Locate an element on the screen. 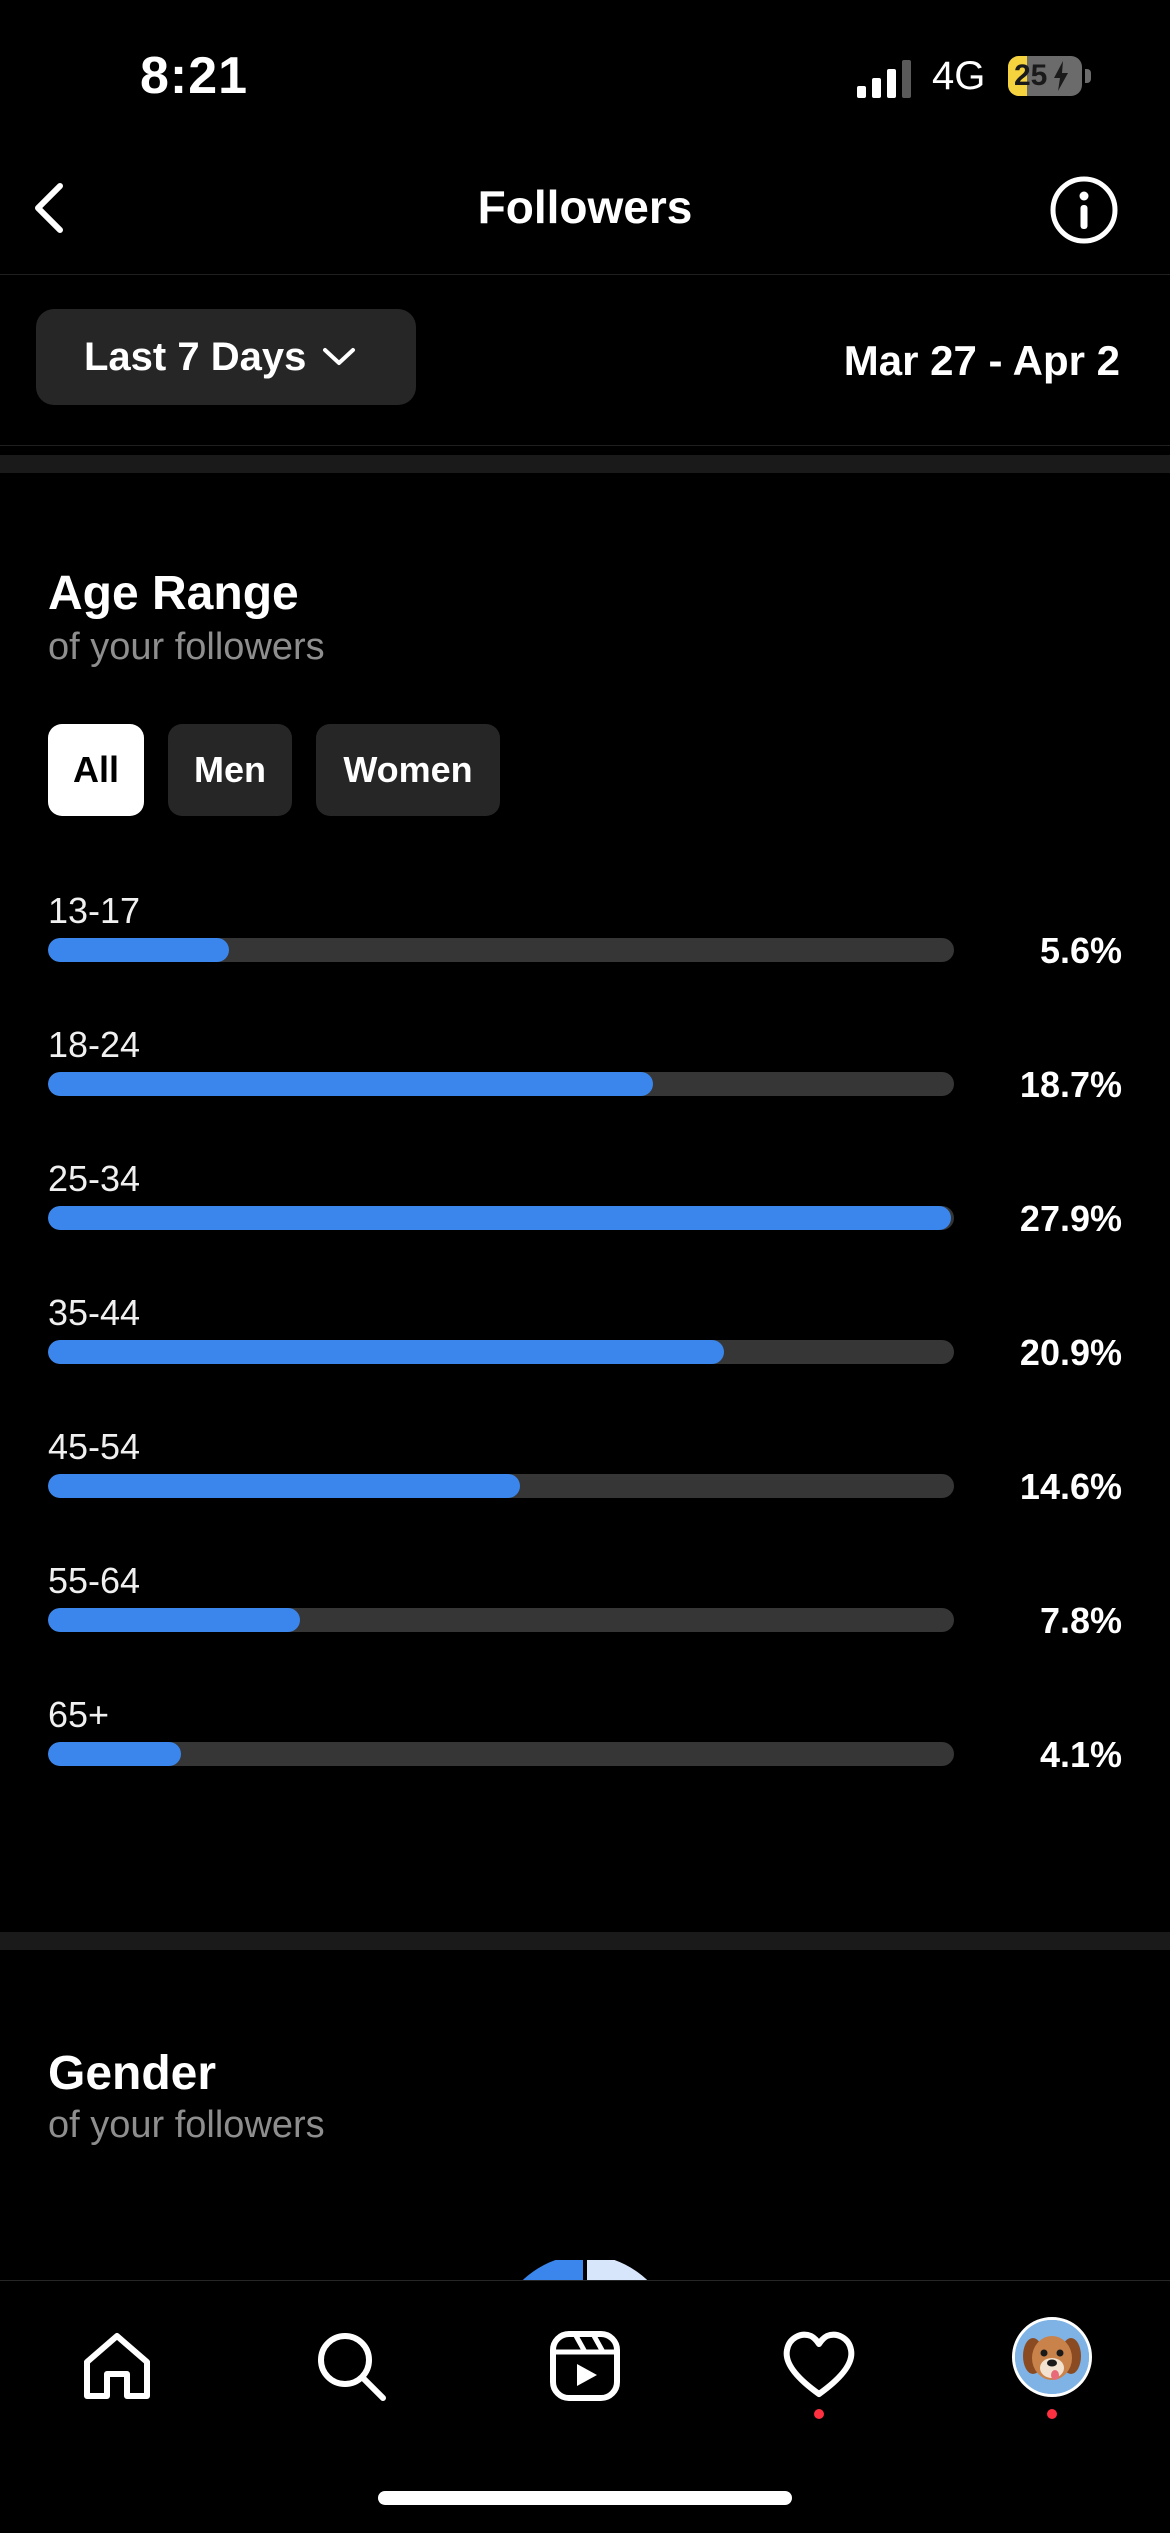 This screenshot has height=2533, width=1170. activity-notification-dot is located at coordinates (819, 2414).